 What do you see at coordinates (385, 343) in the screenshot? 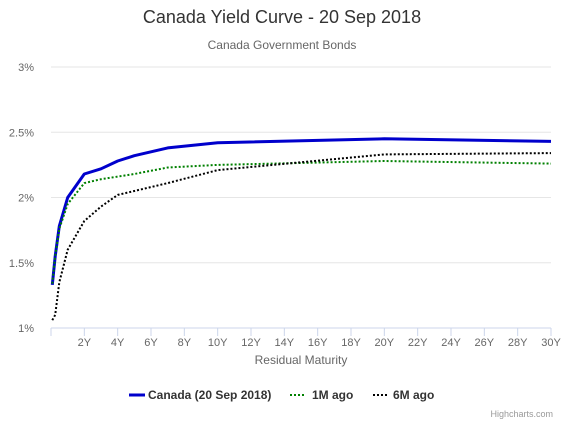
I see `x-tick-label: 20Y` at bounding box center [385, 343].